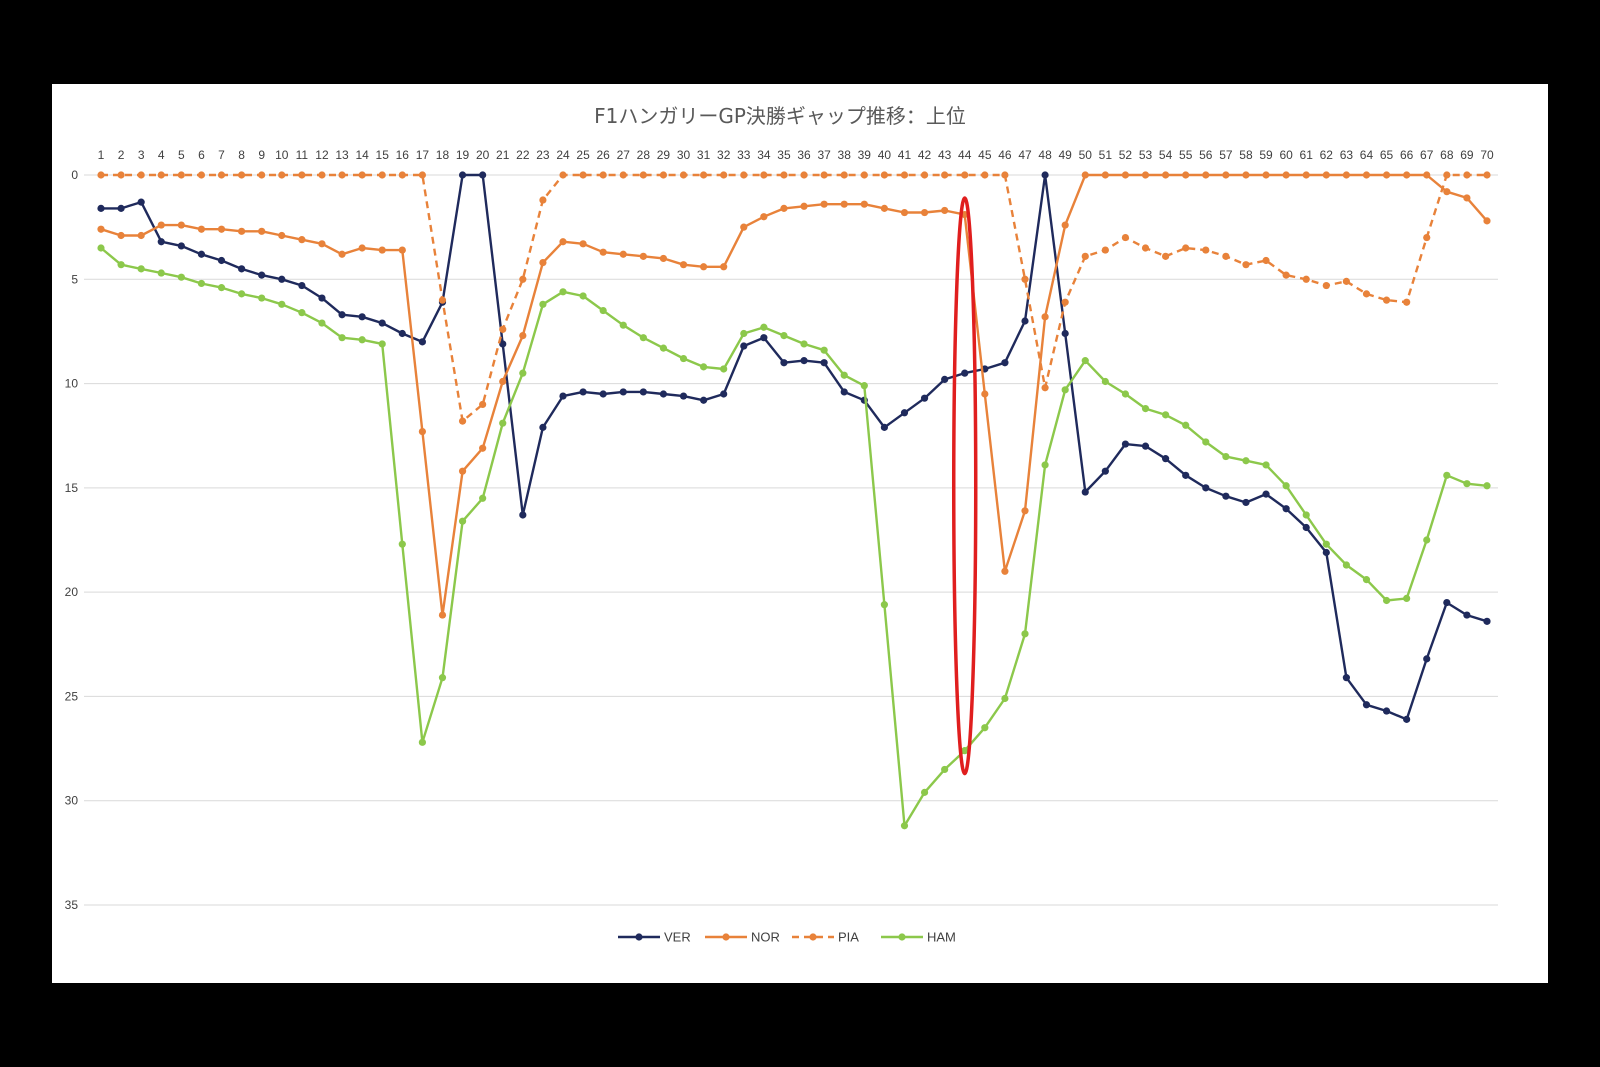 This screenshot has height=1067, width=1600. I want to click on x-tick-label: 46, so click(1005, 155).